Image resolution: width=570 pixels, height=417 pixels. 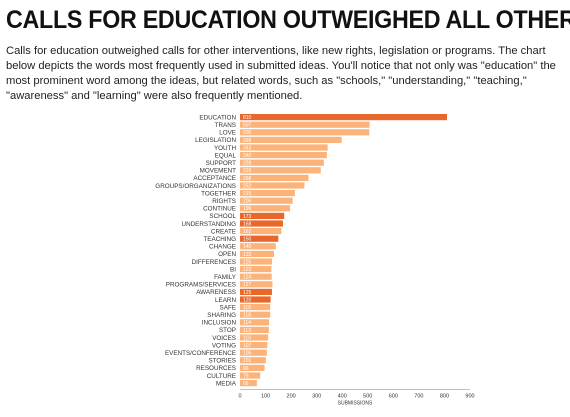 What do you see at coordinates (272, 185) in the screenshot?
I see `bar-groups-organizations` at bounding box center [272, 185].